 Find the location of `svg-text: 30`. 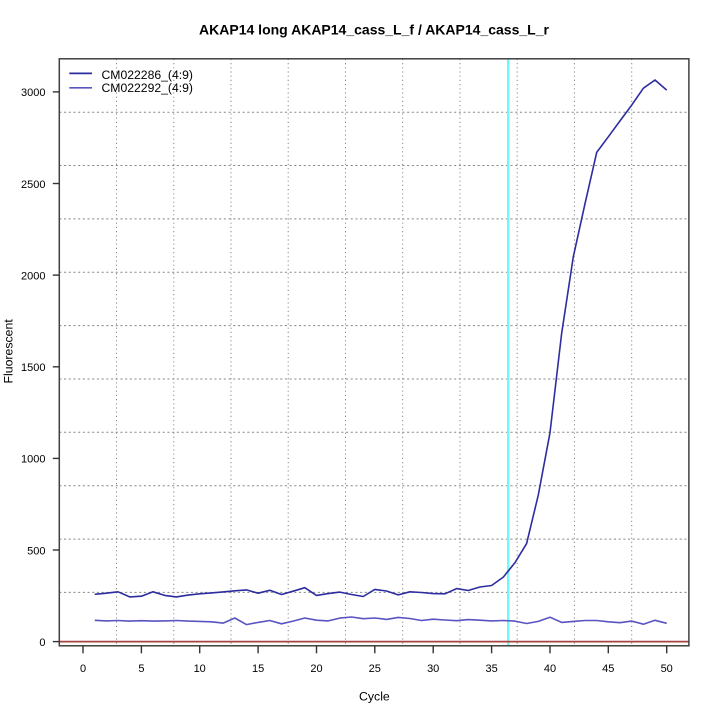

svg-text: 30 is located at coordinates (433, 669).